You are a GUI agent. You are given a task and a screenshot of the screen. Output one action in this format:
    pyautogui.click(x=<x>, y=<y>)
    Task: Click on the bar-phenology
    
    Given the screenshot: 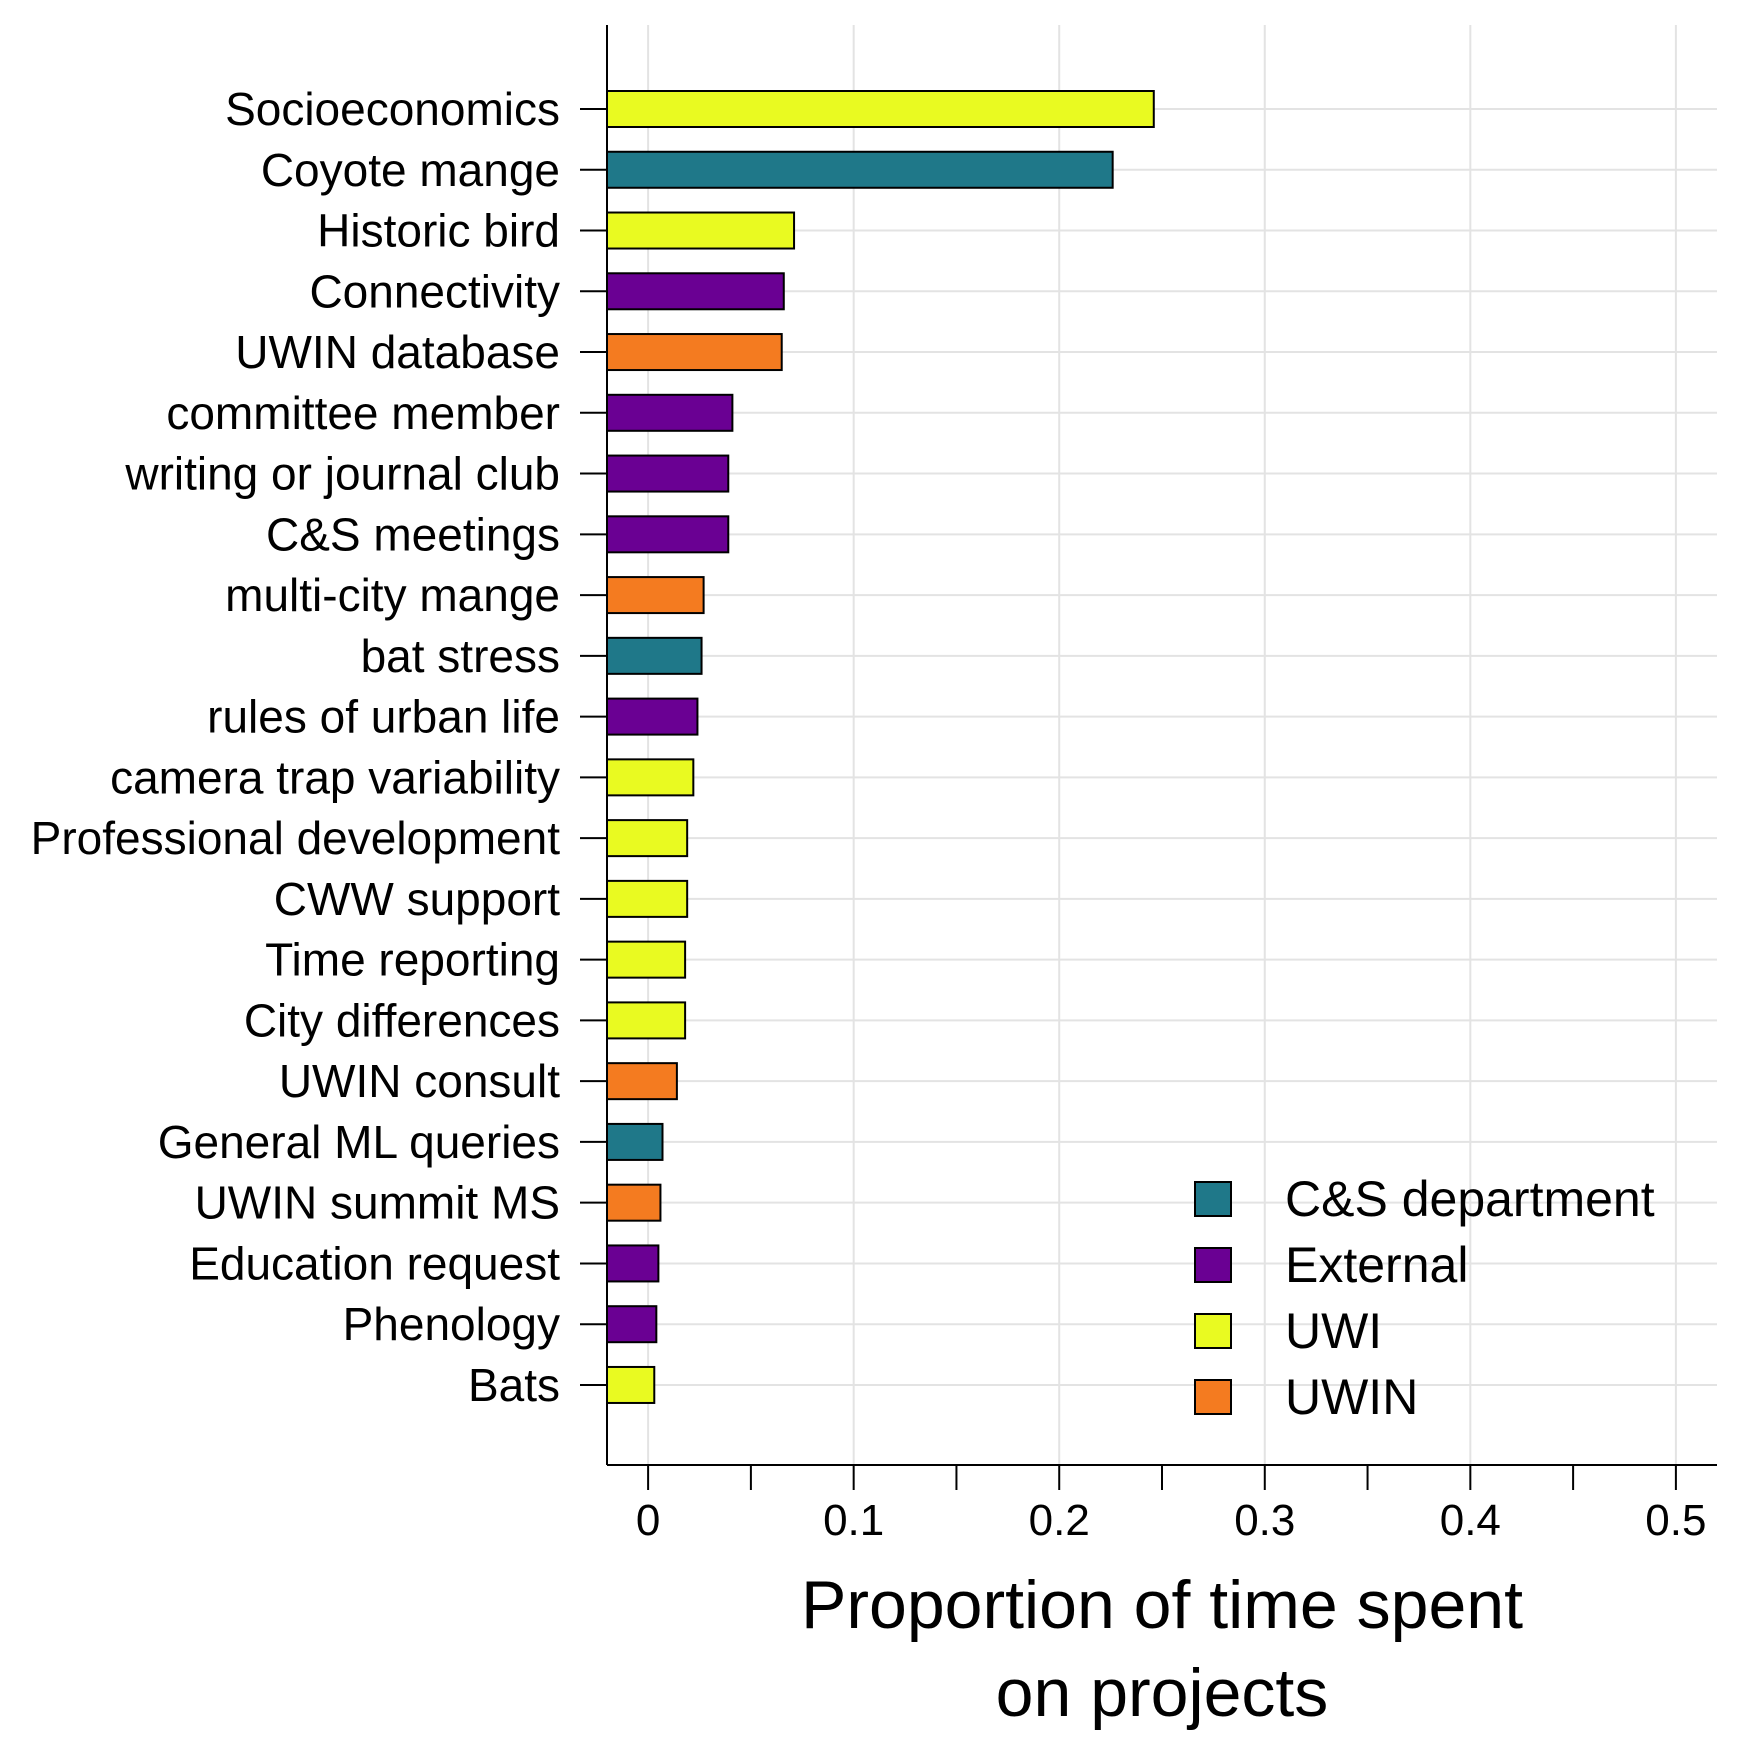 What is the action you would take?
    pyautogui.click(x=632, y=1324)
    